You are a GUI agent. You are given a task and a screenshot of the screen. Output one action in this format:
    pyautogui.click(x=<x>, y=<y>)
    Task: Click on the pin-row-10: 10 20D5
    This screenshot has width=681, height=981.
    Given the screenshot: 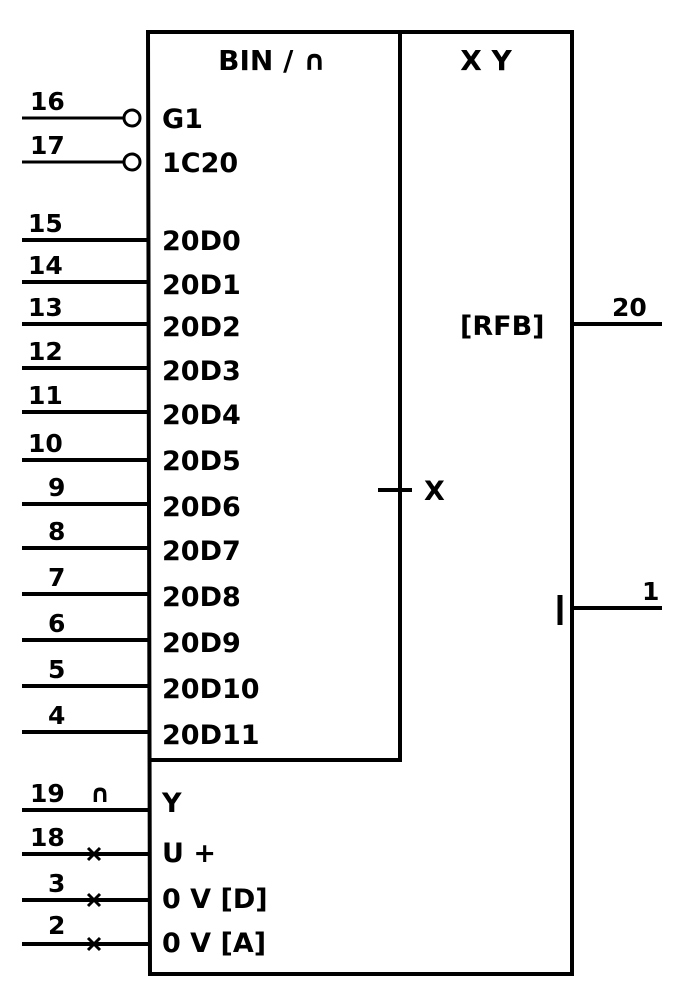 What is the action you would take?
    pyautogui.click(x=131, y=453)
    